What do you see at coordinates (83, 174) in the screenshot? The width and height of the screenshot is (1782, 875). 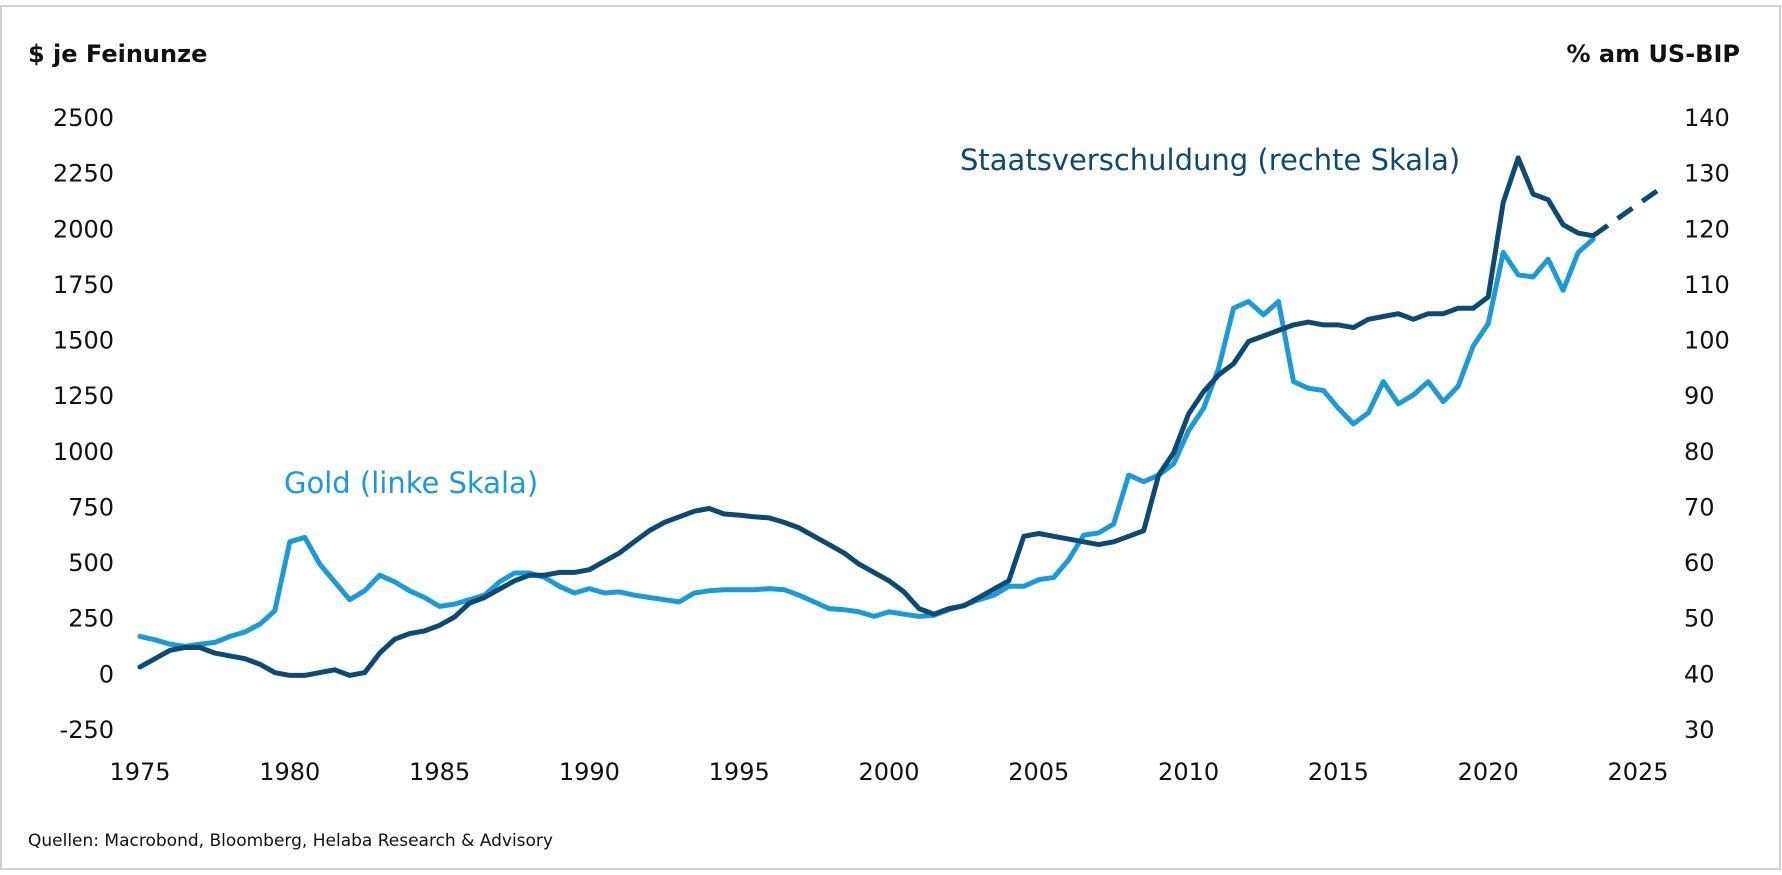 I see `y-tick-label: 2250` at bounding box center [83, 174].